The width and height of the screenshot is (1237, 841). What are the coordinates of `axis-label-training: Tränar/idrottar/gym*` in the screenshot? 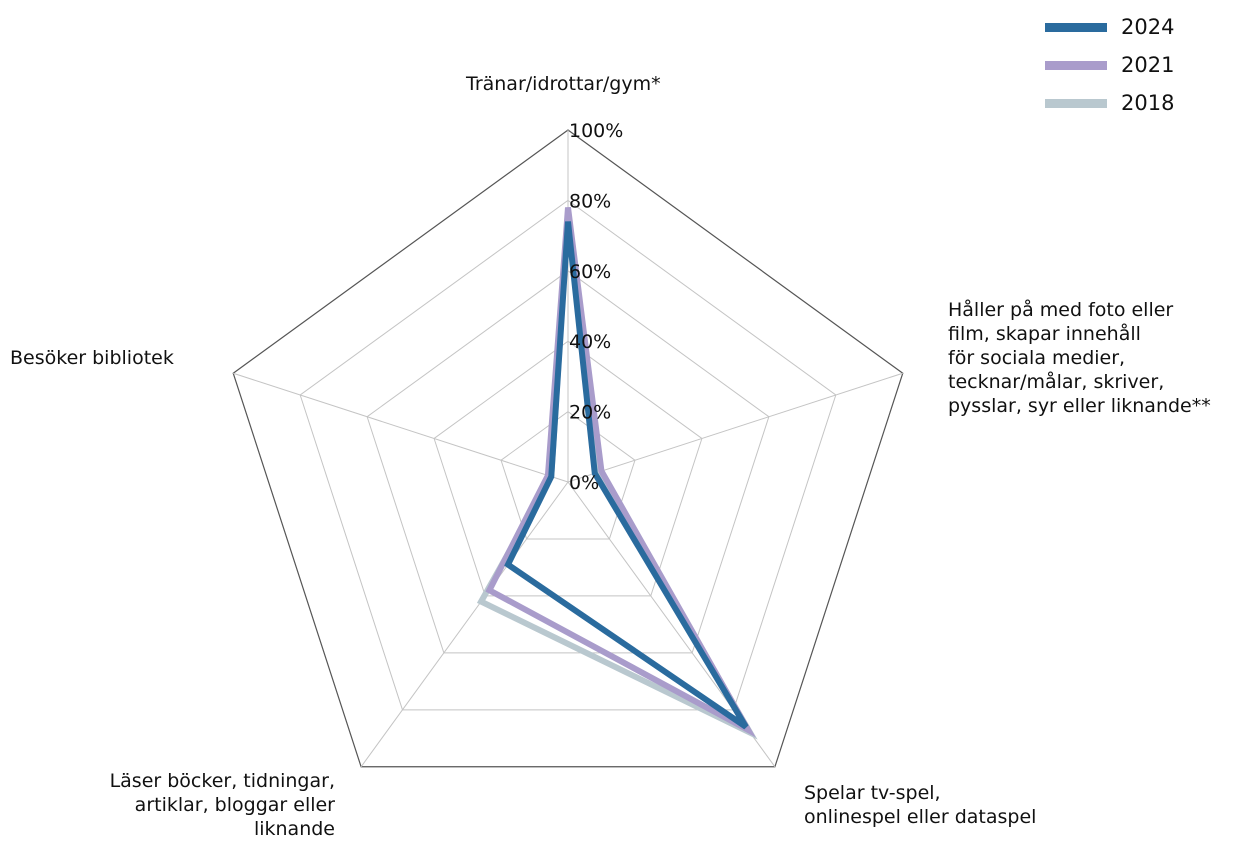 It's located at (563, 84).